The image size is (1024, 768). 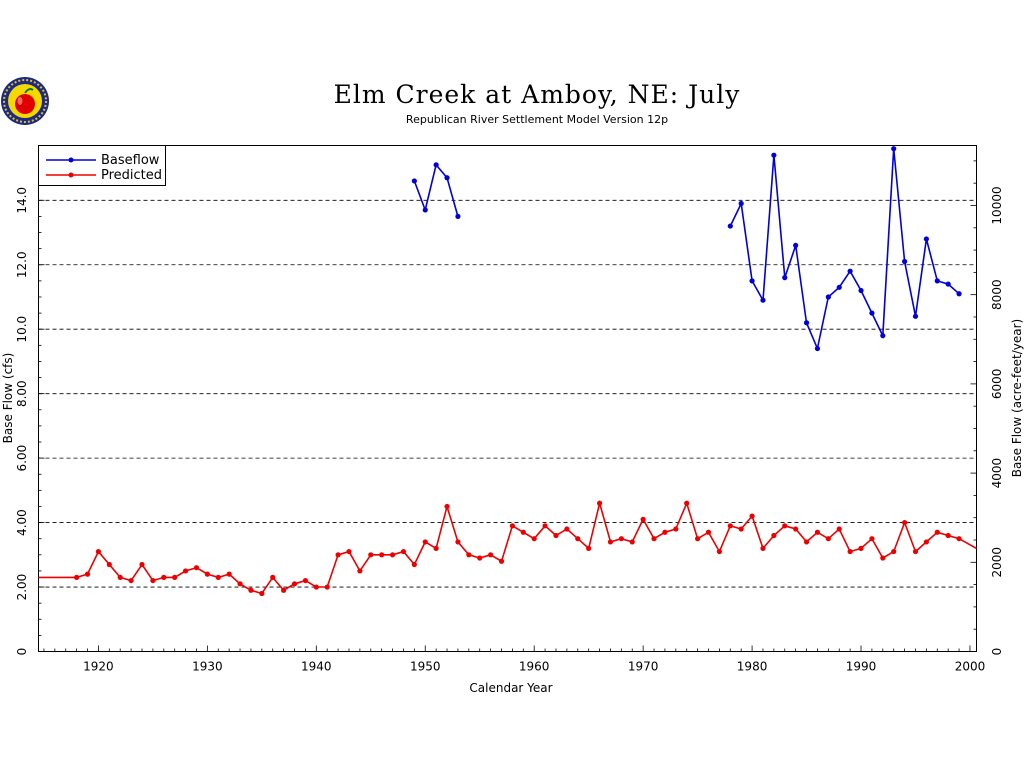 What do you see at coordinates (22, 200) in the screenshot?
I see `y-tick-label: 14.0` at bounding box center [22, 200].